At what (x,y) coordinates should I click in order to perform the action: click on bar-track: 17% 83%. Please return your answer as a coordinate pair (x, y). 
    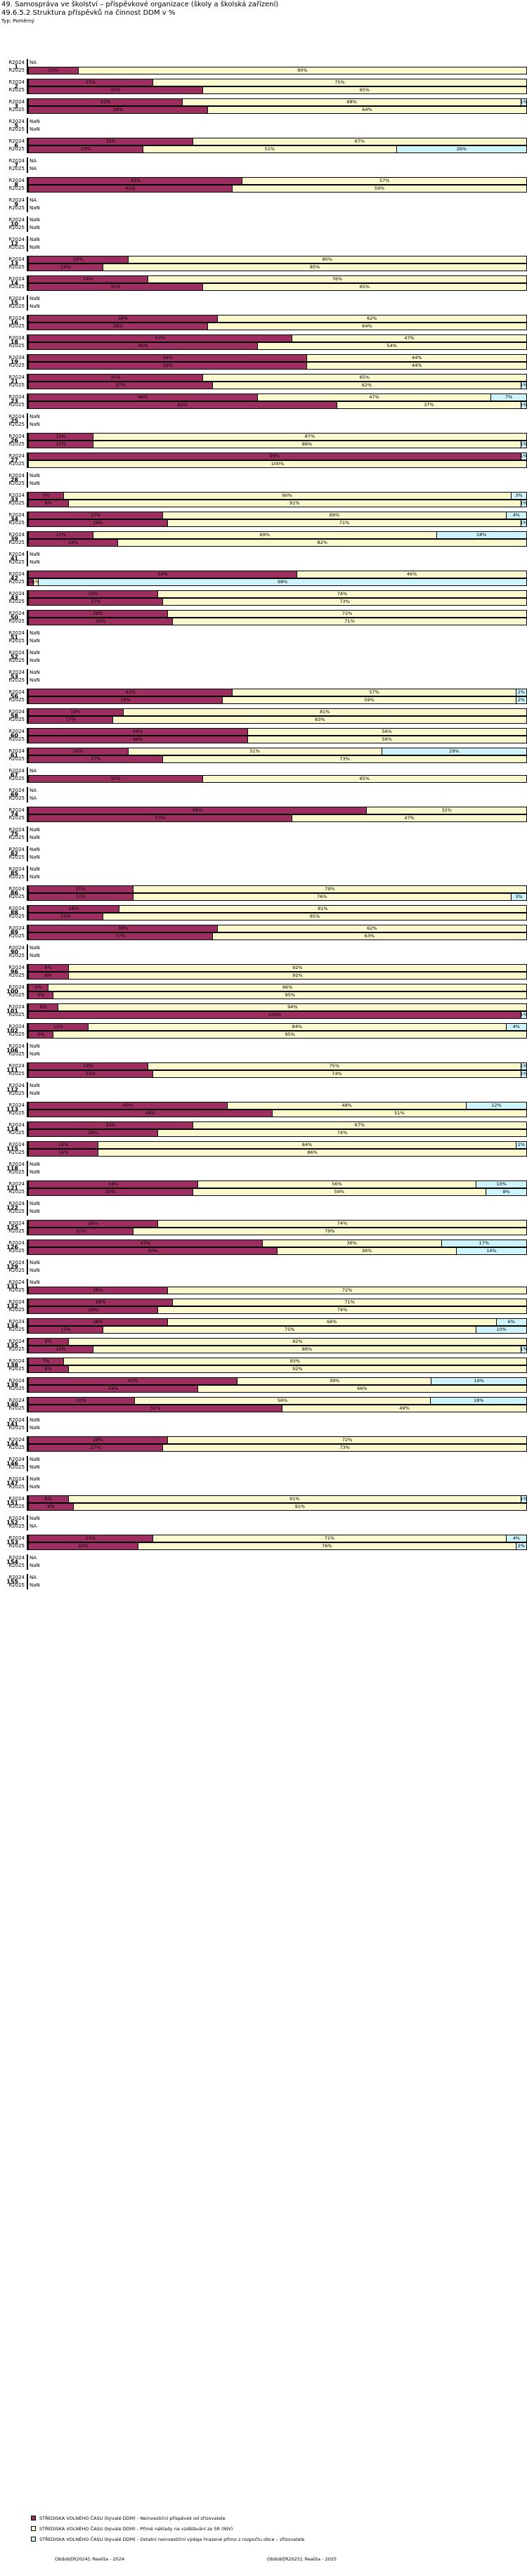
    Looking at the image, I should click on (277, 720).